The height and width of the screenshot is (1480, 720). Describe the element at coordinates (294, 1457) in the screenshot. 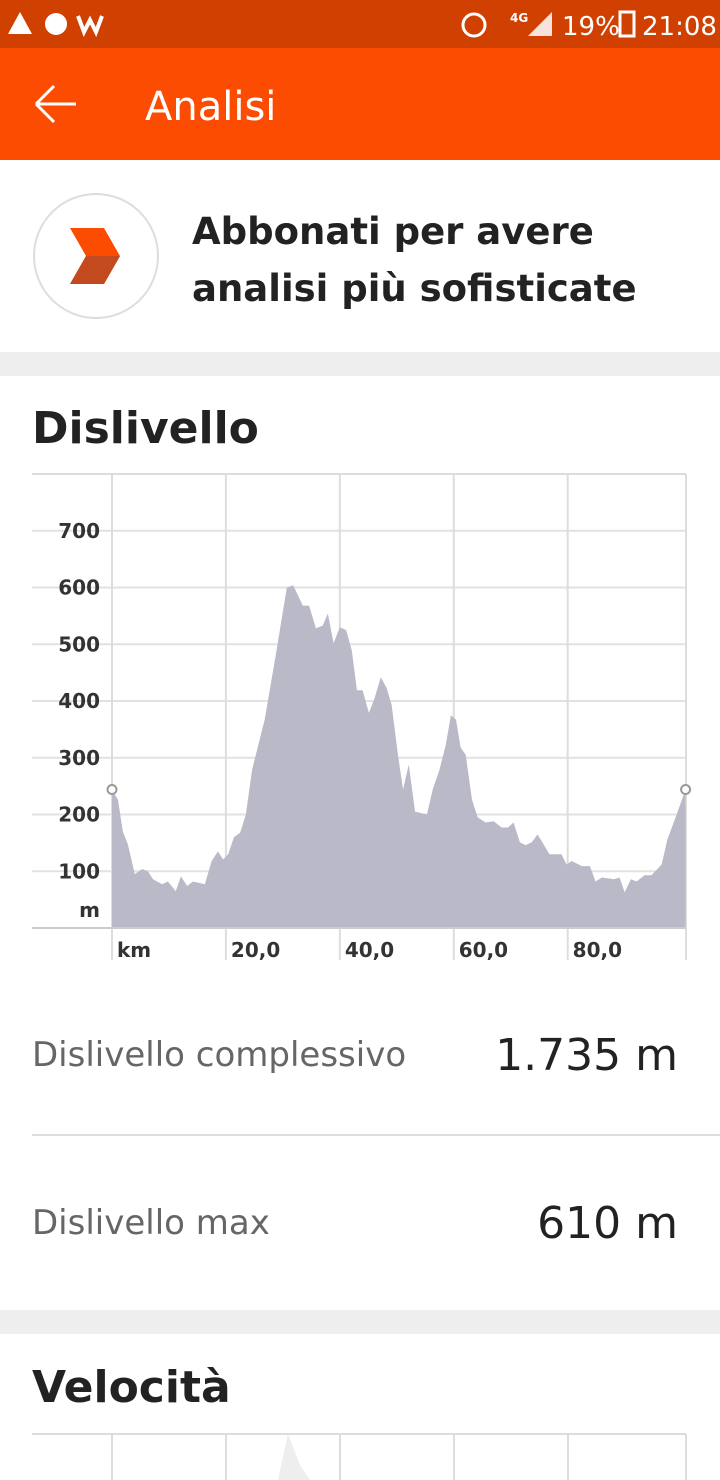

I see `speed-chart-peek` at that location.